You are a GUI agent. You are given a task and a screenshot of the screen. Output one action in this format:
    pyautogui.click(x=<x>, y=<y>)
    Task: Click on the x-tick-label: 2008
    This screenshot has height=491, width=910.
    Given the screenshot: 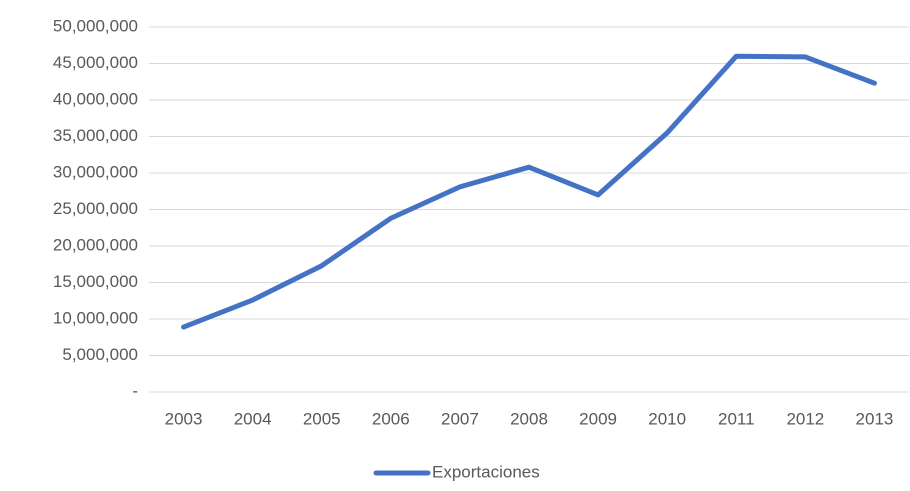 What is the action you would take?
    pyautogui.click(x=529, y=418)
    